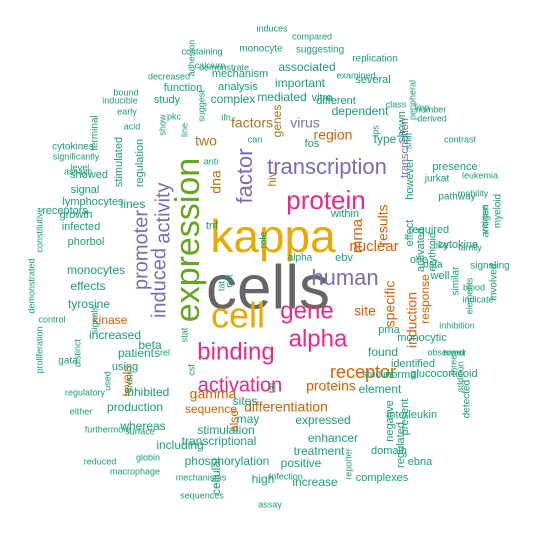  Describe the element at coordinates (421, 250) in the screenshot. I see `word-activated: activated` at that location.